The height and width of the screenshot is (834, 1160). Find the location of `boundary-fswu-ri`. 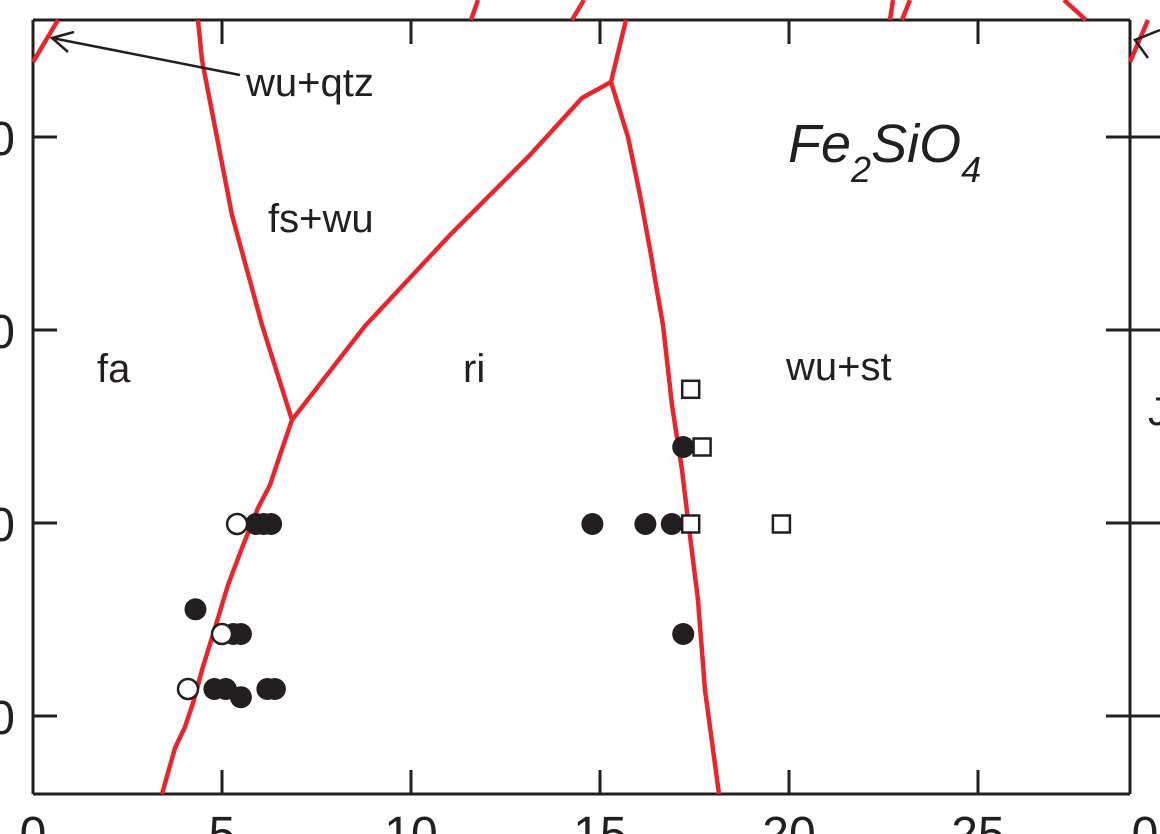

boundary-fswu-ri is located at coordinates (451, 251).